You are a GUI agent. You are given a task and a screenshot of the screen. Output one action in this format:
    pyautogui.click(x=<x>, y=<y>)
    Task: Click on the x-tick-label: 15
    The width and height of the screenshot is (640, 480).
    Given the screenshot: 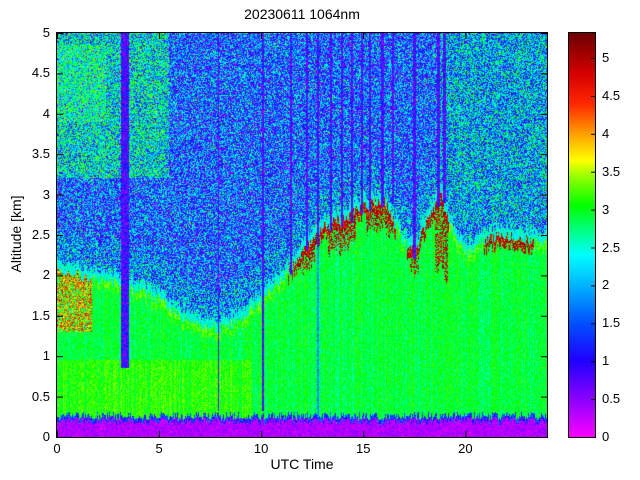 What is the action you would take?
    pyautogui.click(x=363, y=448)
    